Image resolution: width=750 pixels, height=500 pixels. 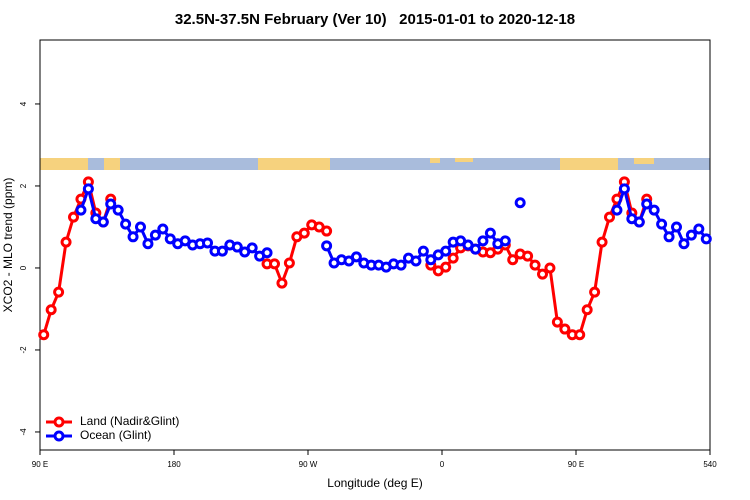 I want to click on y-tick-label: 0, so click(x=23, y=267).